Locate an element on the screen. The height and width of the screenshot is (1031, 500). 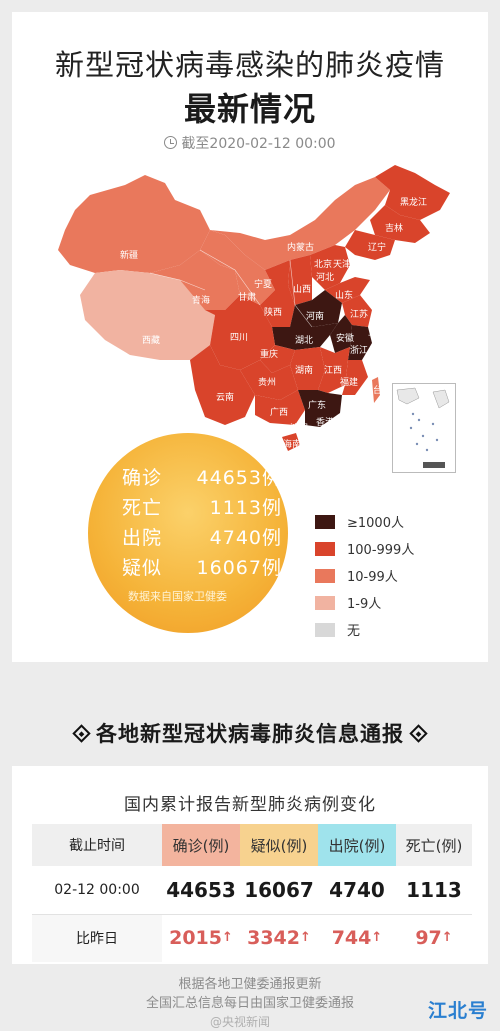
region-jiangxi is located at coordinates (334, 370).